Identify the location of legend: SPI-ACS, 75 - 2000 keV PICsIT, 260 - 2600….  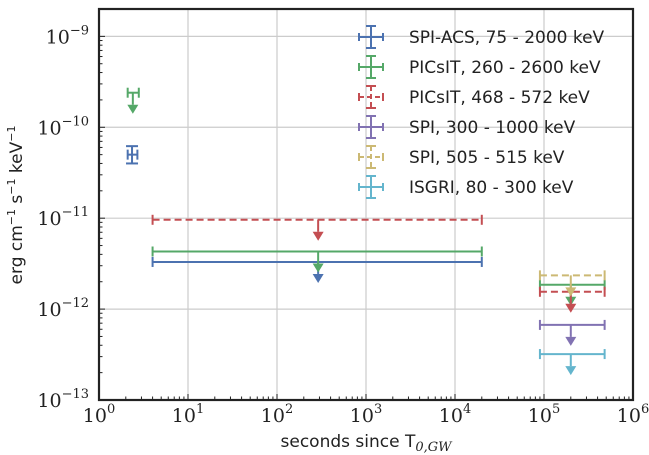
(481, 112).